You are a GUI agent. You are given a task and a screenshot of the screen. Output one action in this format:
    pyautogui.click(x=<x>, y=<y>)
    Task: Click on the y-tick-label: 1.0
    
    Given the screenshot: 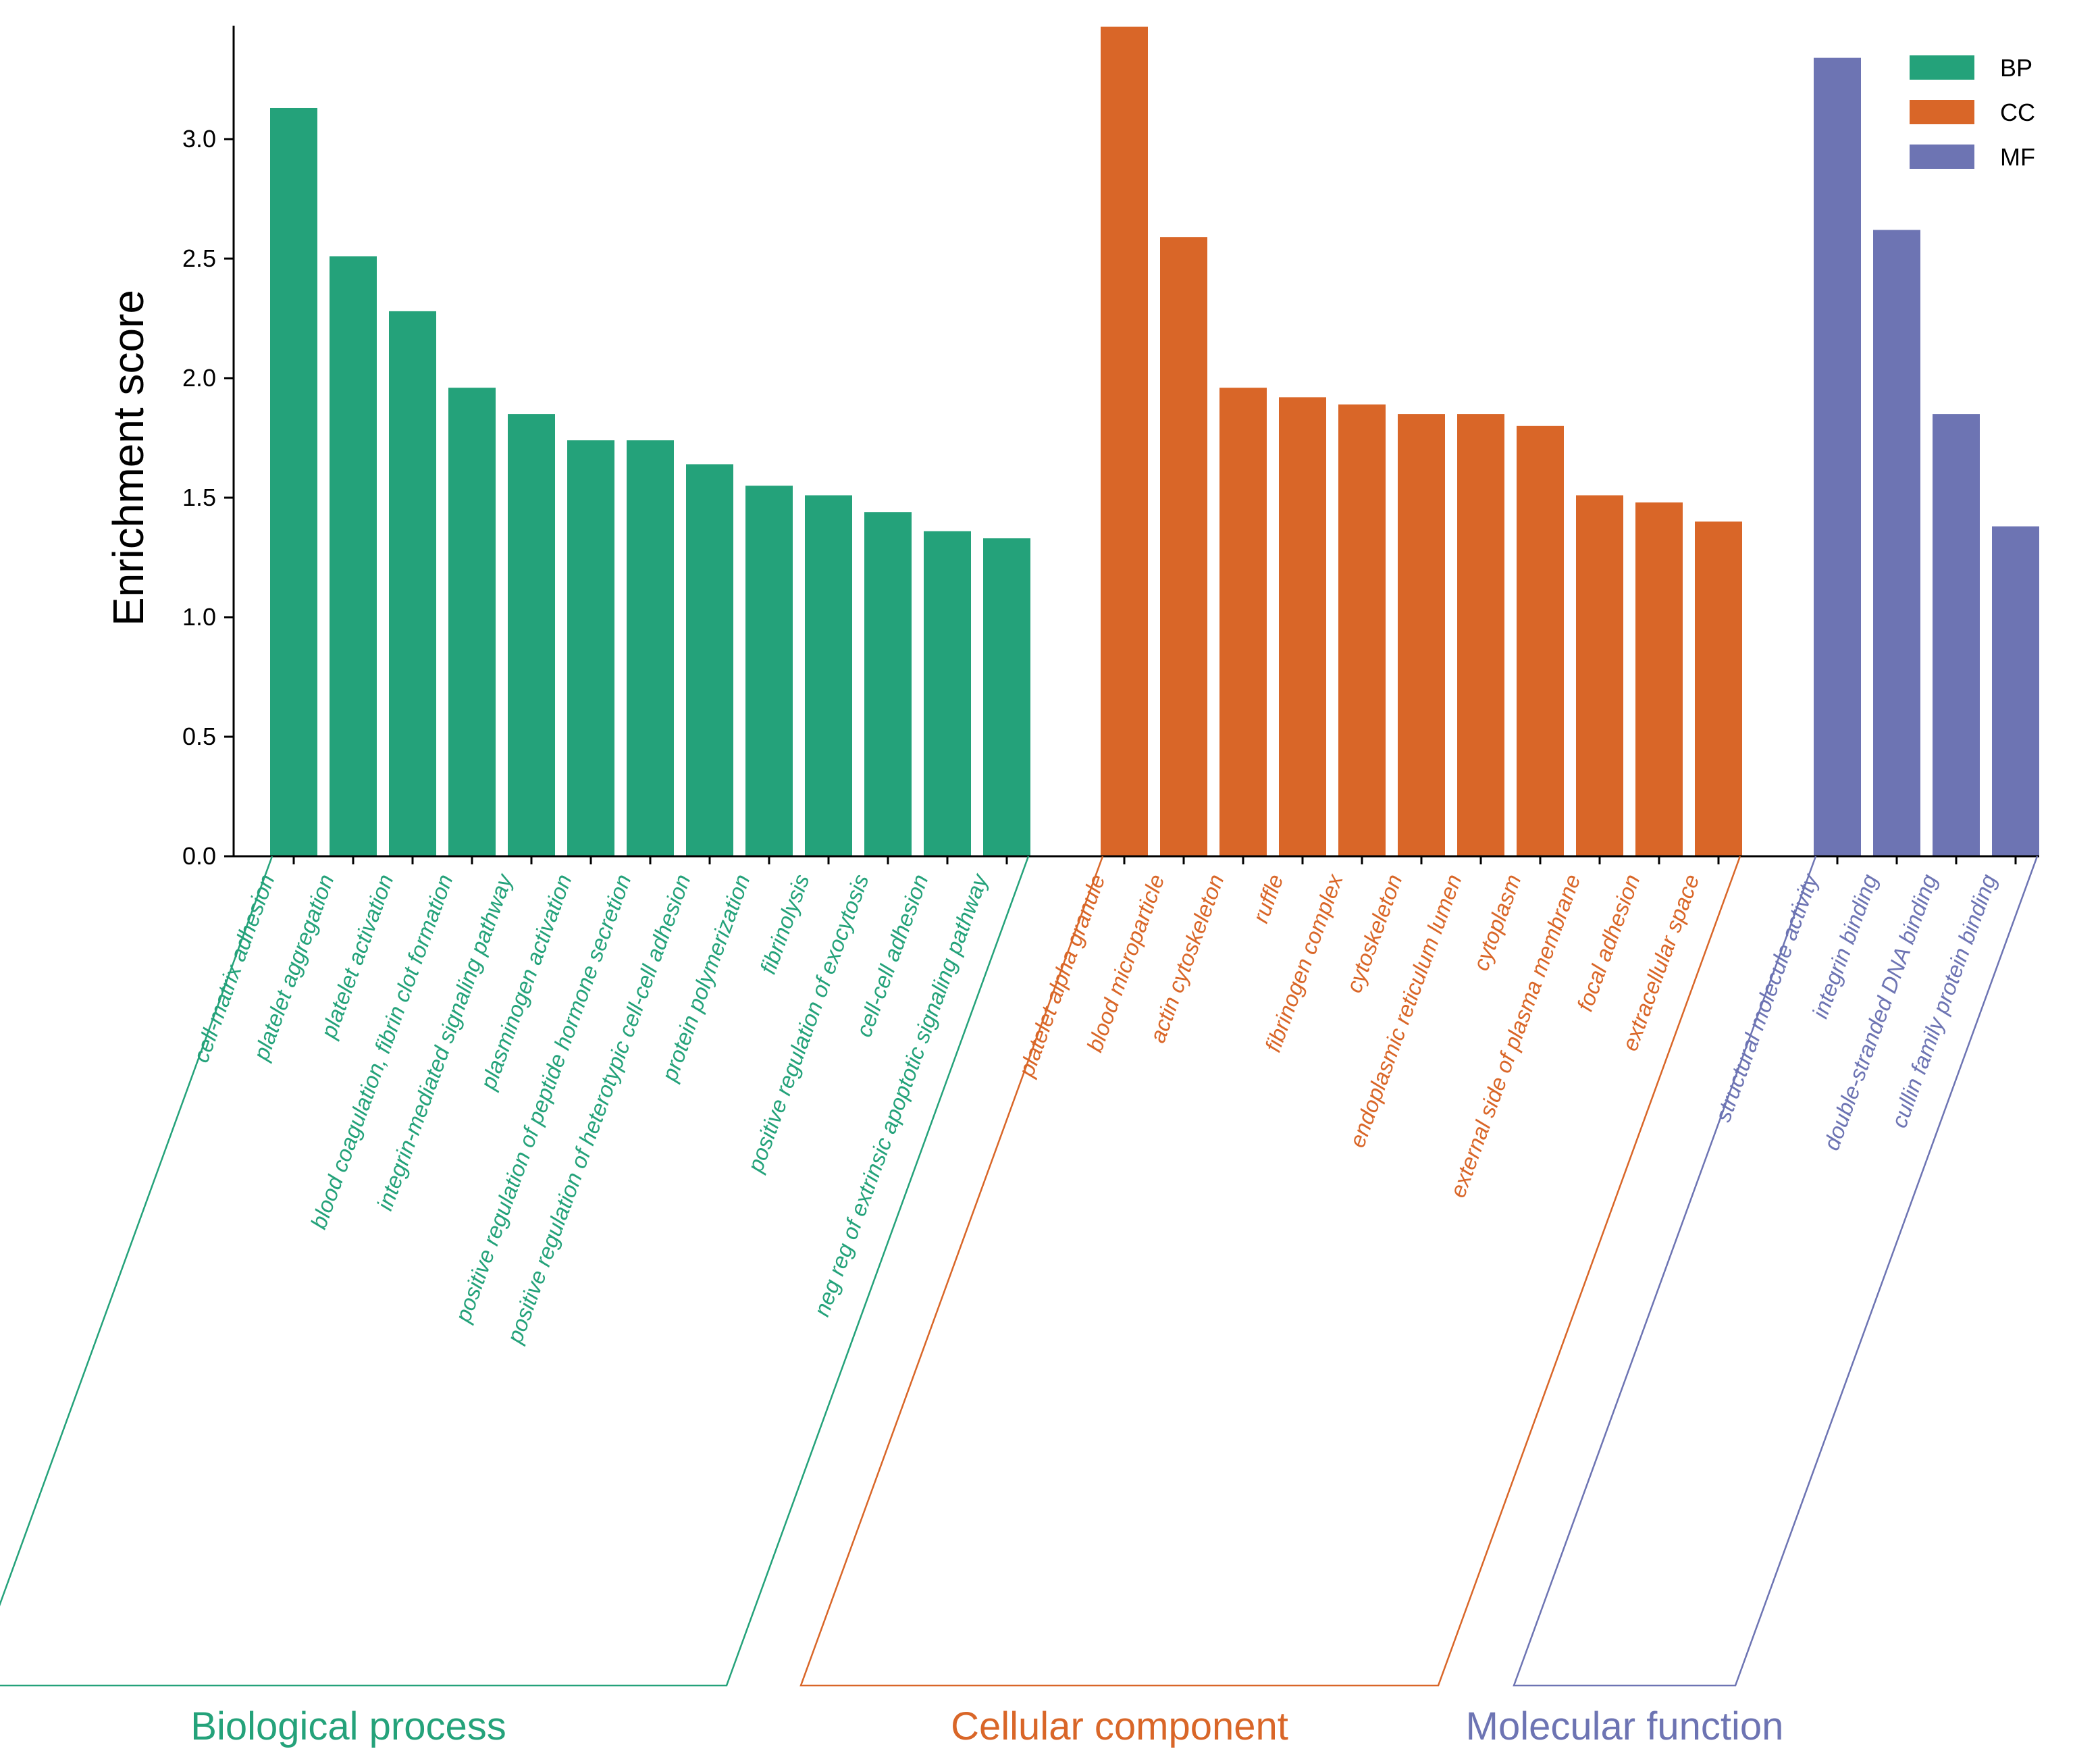 What is the action you would take?
    pyautogui.click(x=199, y=617)
    